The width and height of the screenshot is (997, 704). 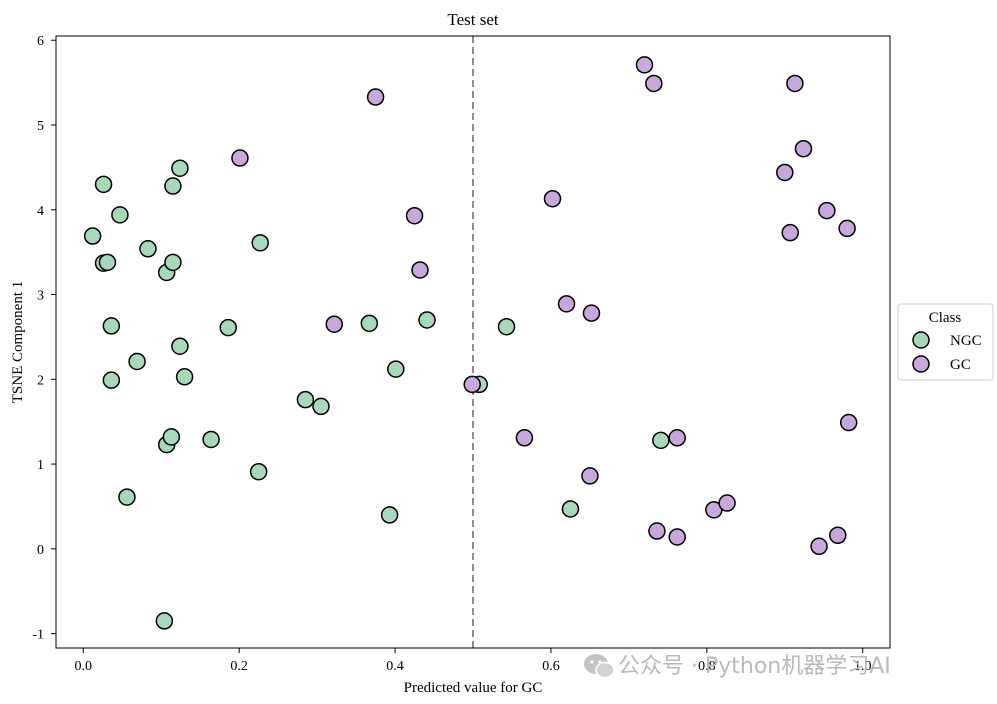 What do you see at coordinates (551, 666) in the screenshot?
I see `x-tick-label: 0.6` at bounding box center [551, 666].